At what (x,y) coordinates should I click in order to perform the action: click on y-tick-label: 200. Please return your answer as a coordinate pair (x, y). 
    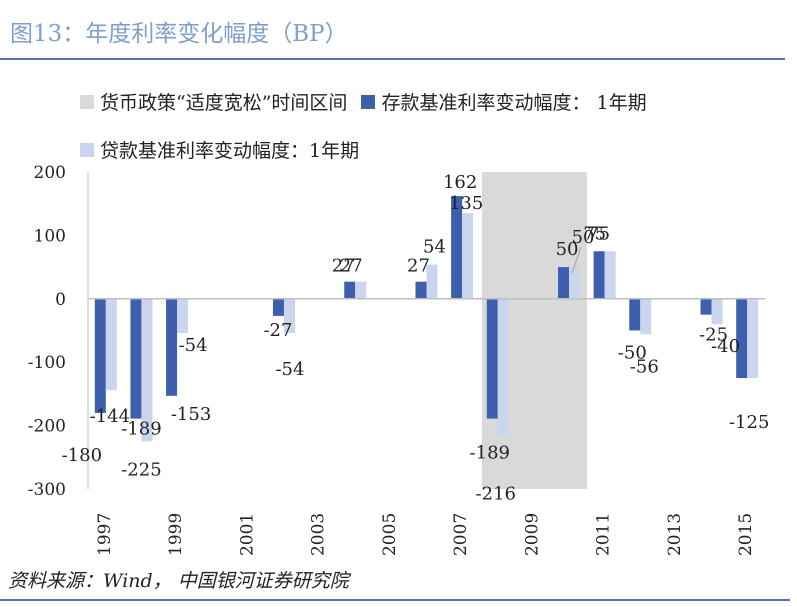
    Looking at the image, I should click on (50, 173).